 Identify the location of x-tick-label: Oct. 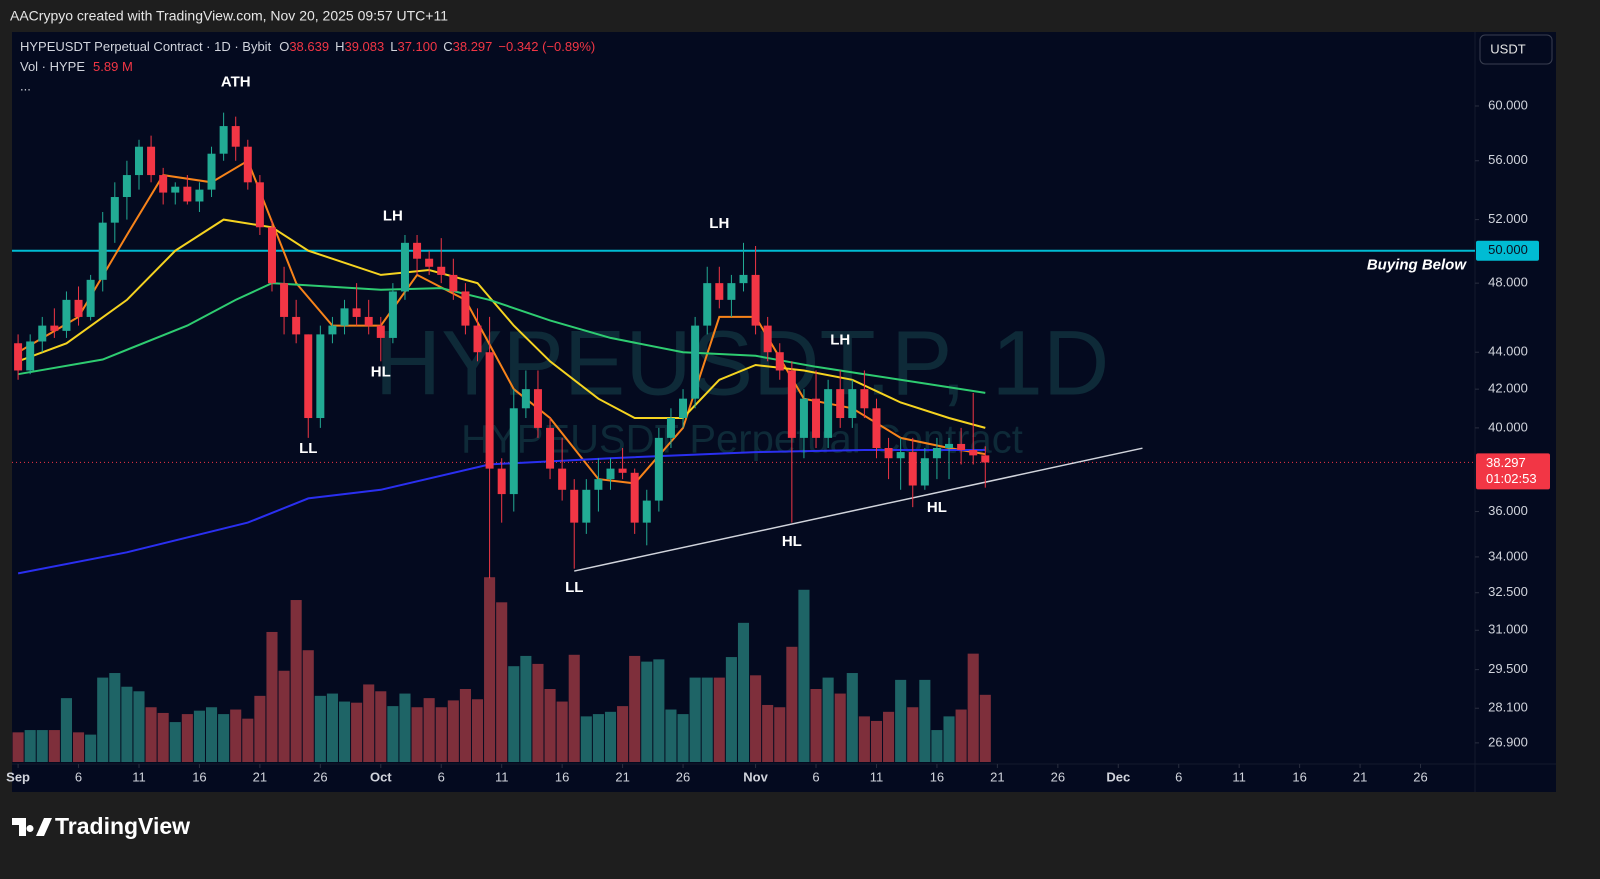
(381, 776).